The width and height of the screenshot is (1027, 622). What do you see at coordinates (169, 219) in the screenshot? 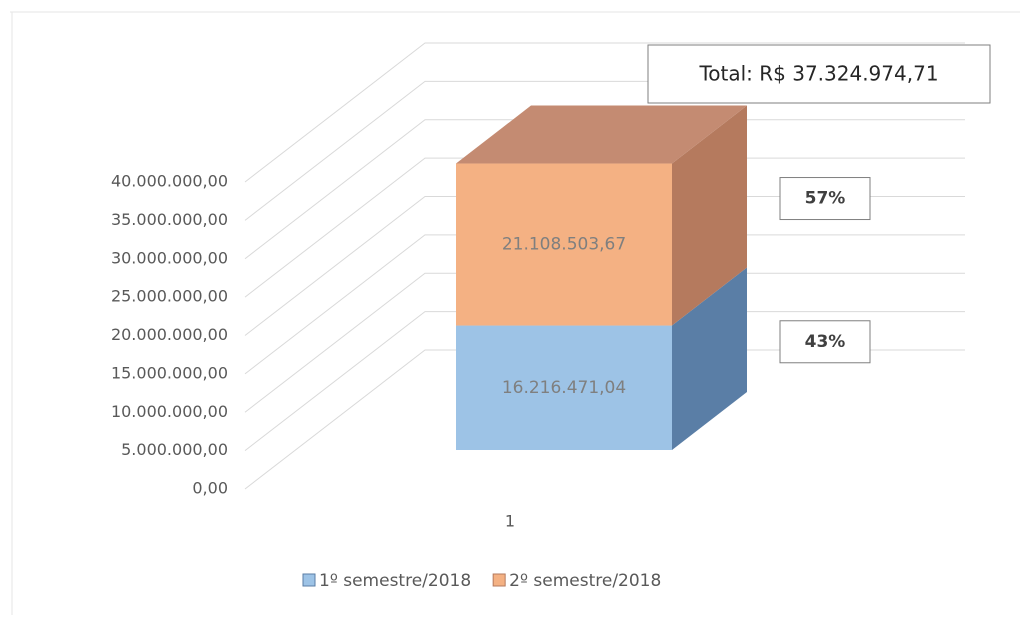
I see `y-tick-label: 35.000.000,00` at bounding box center [169, 219].